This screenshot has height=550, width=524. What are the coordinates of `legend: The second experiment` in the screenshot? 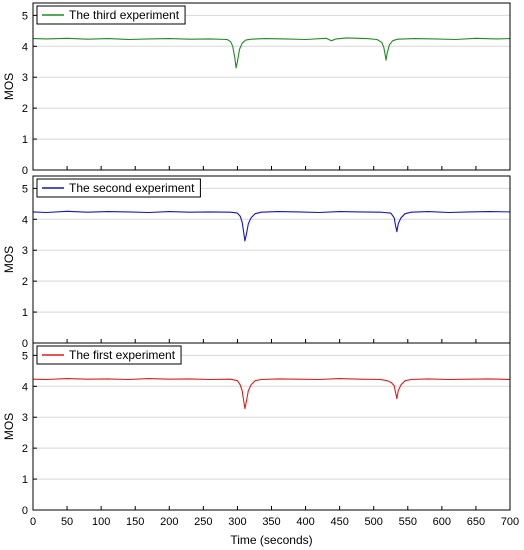 It's located at (118, 188).